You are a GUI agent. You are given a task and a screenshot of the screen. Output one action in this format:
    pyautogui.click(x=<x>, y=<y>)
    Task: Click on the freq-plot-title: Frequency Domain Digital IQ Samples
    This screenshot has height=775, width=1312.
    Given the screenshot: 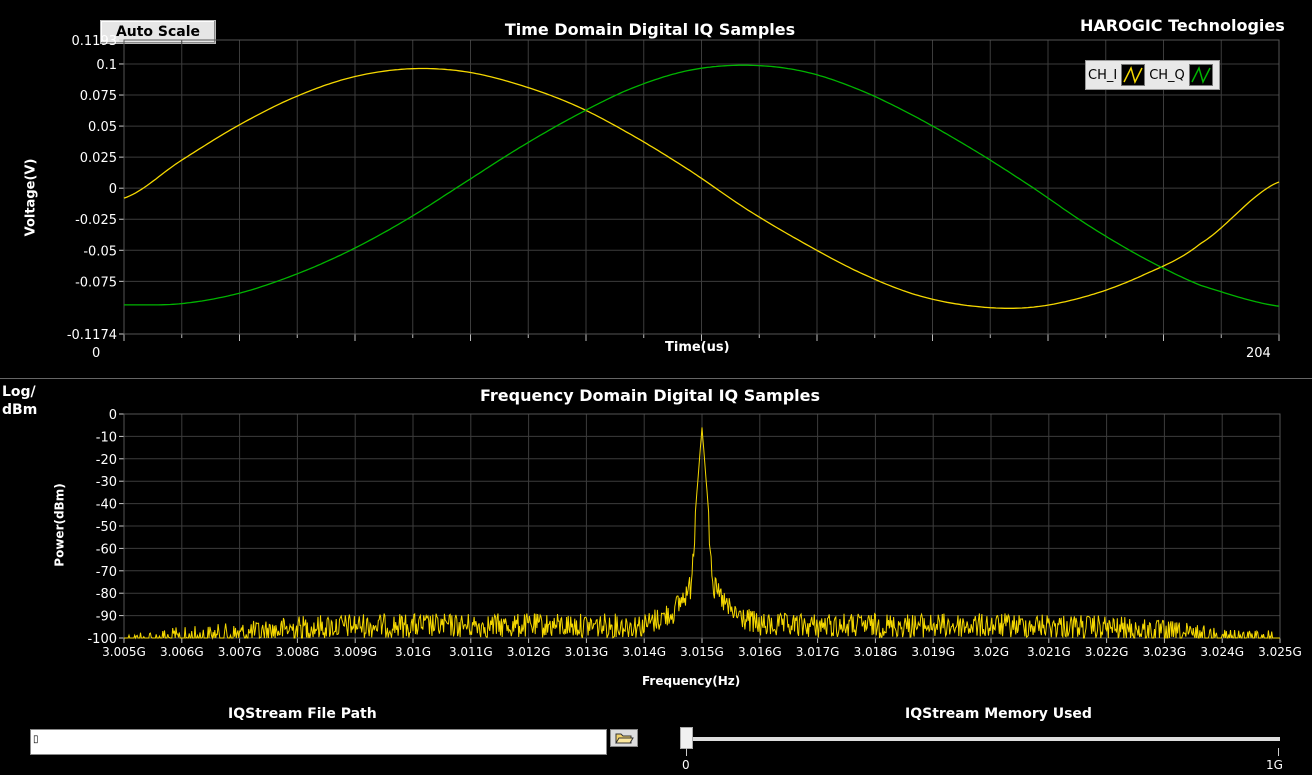 What is the action you would take?
    pyautogui.click(x=650, y=395)
    